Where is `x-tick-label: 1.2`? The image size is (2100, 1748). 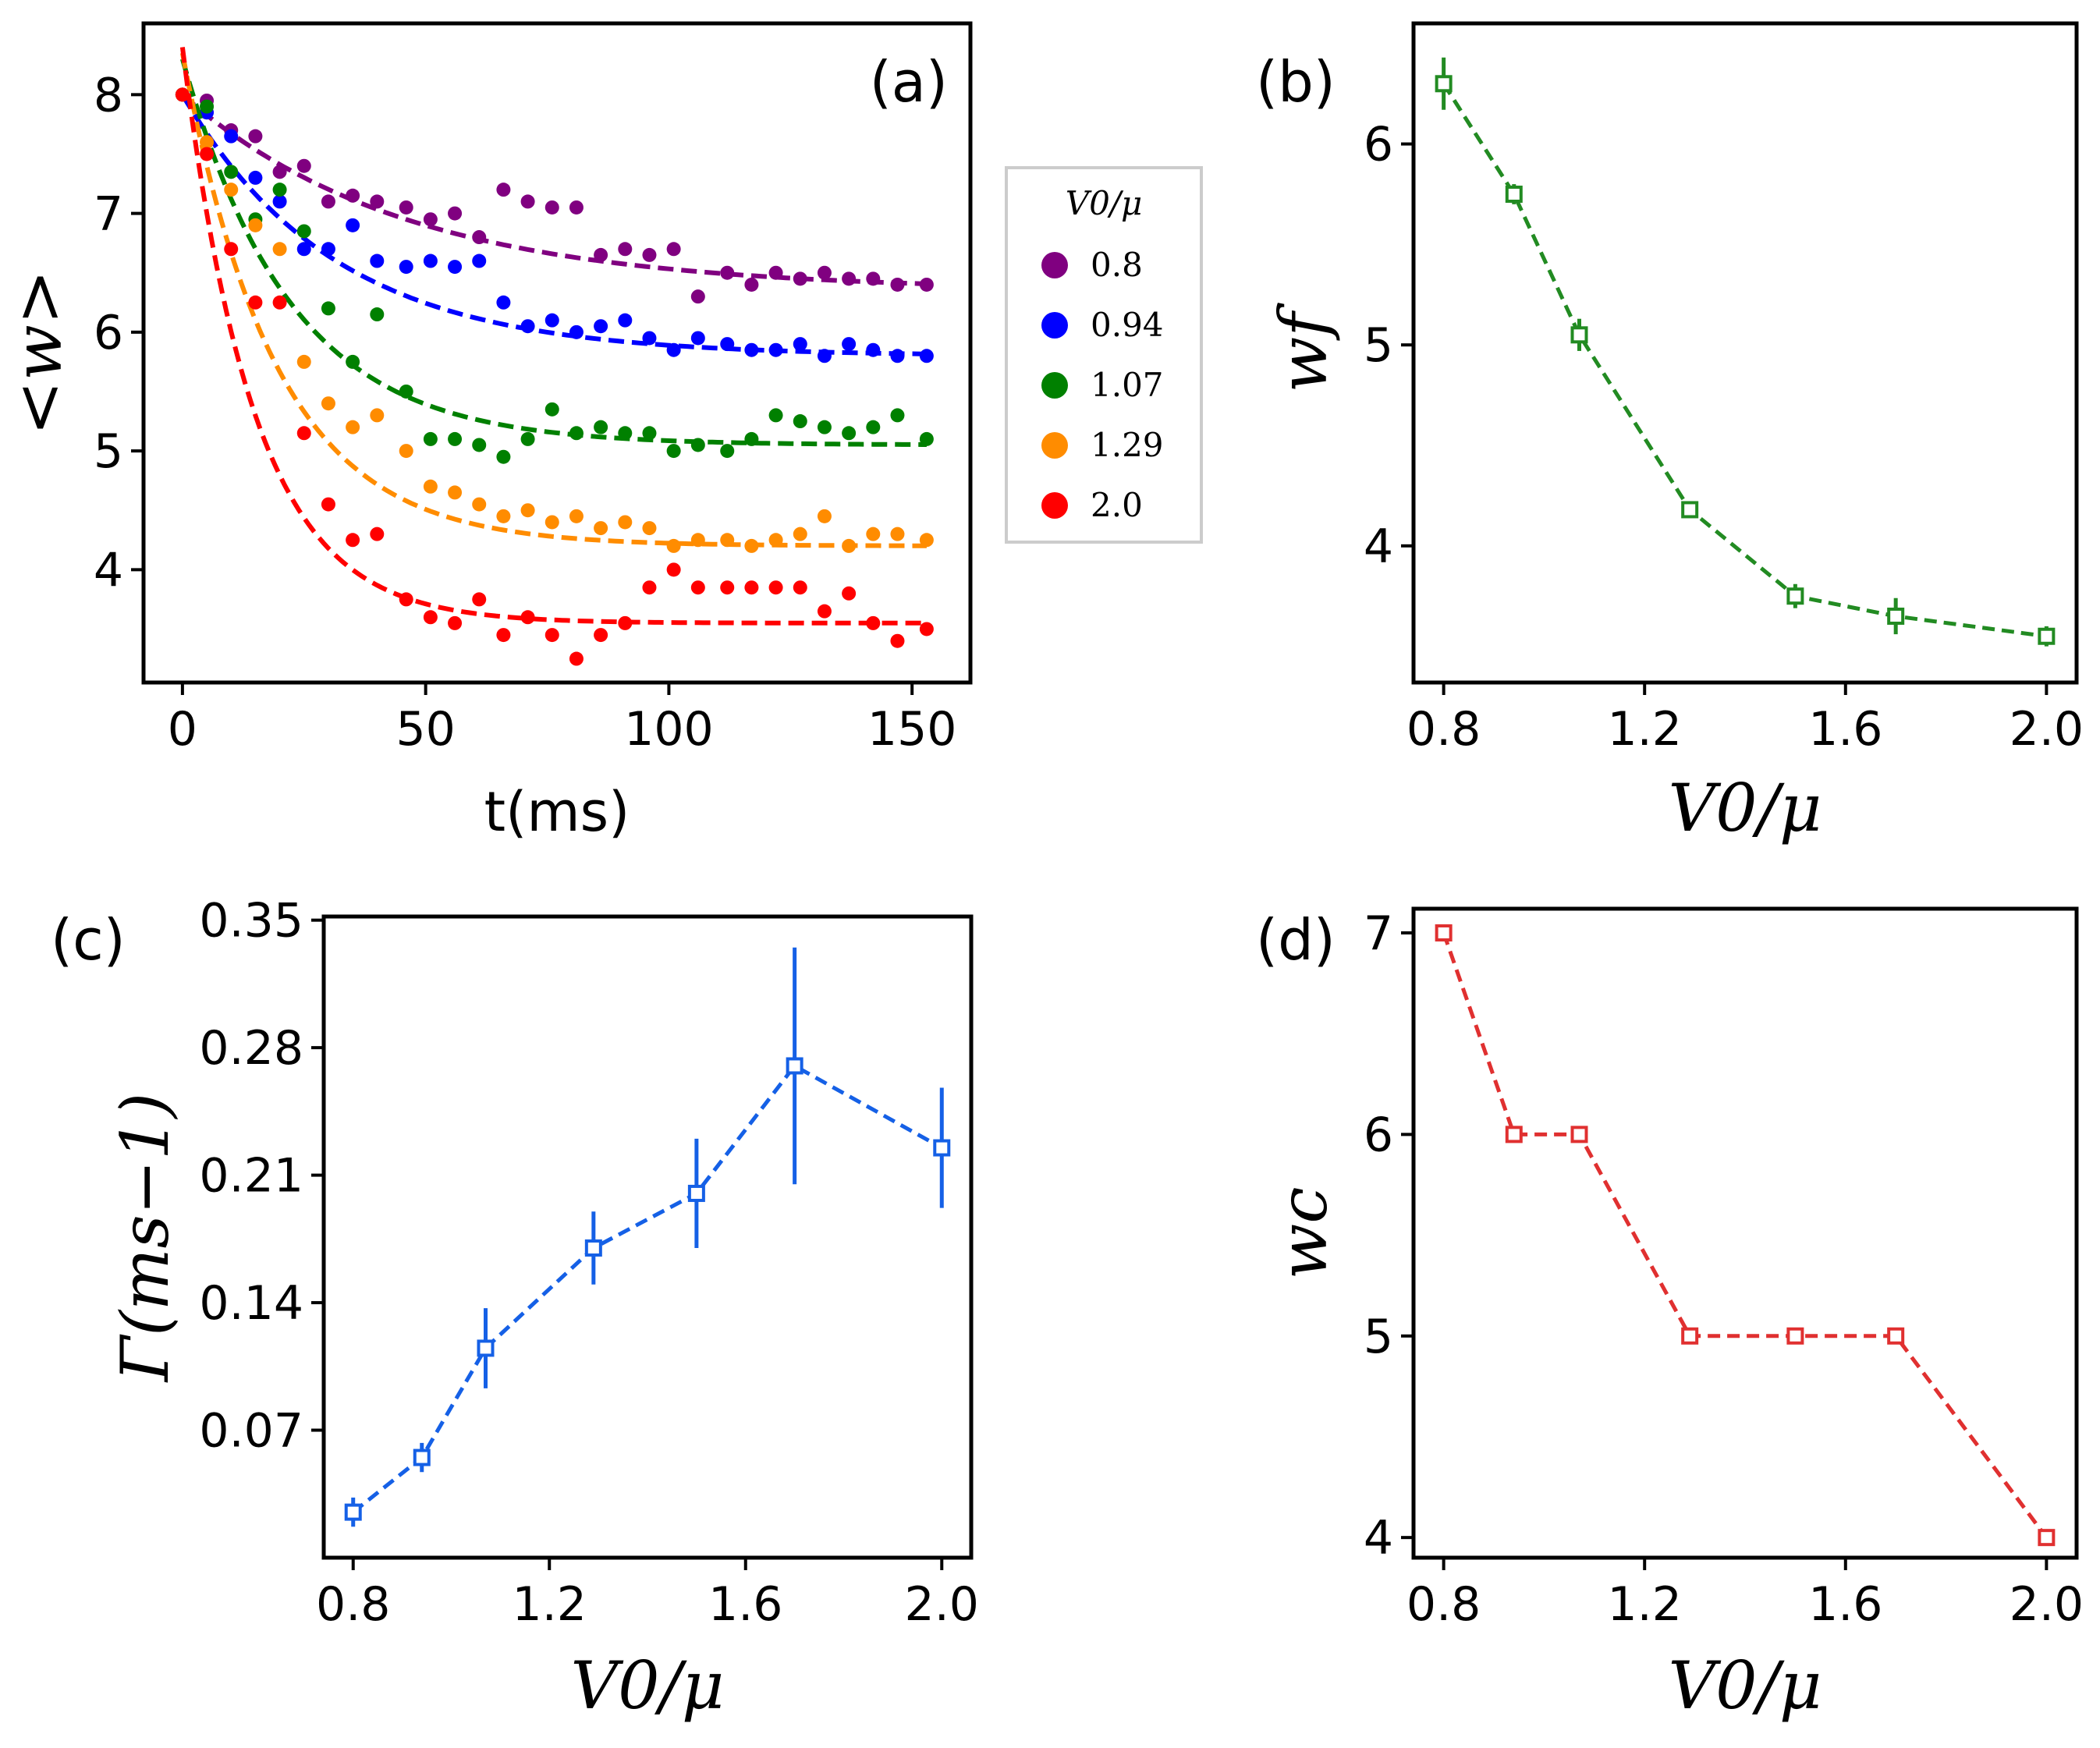 x-tick-label: 1.2 is located at coordinates (1645, 729).